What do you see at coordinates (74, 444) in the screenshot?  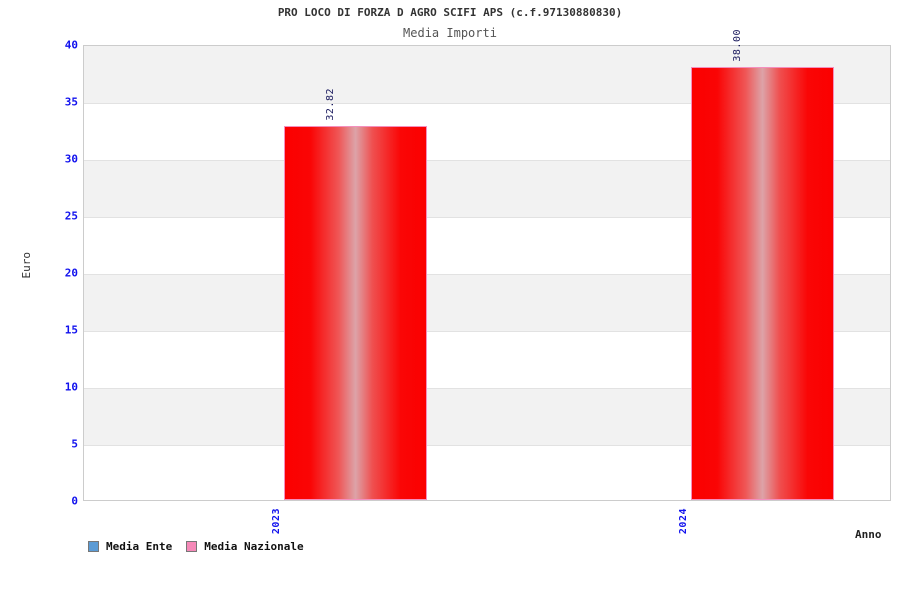 I see `y-tick-5: 5` at bounding box center [74, 444].